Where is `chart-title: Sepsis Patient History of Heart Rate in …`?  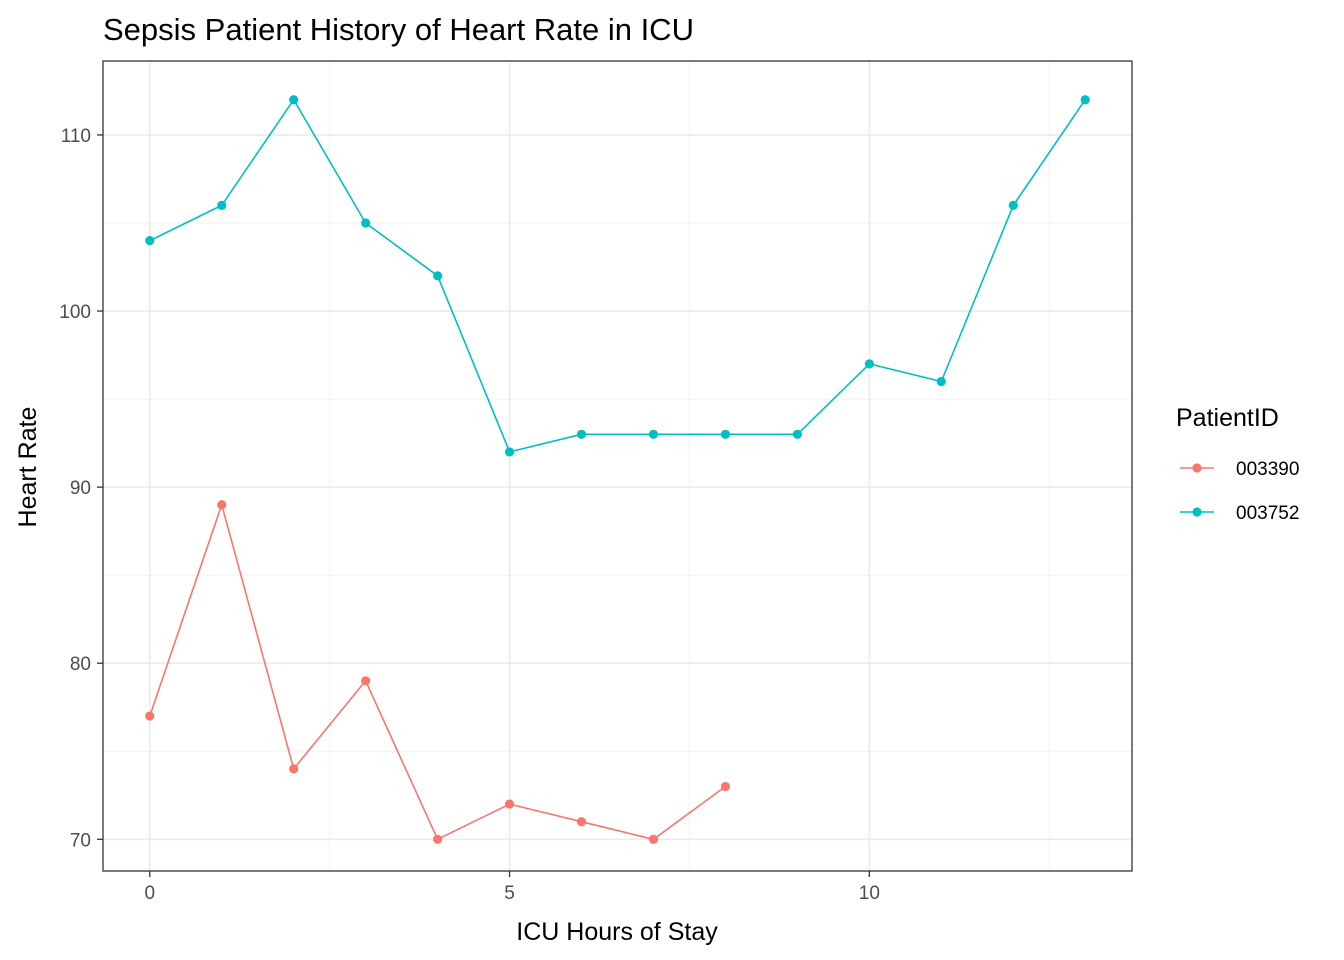 chart-title: Sepsis Patient History of Heart Rate in … is located at coordinates (398, 29).